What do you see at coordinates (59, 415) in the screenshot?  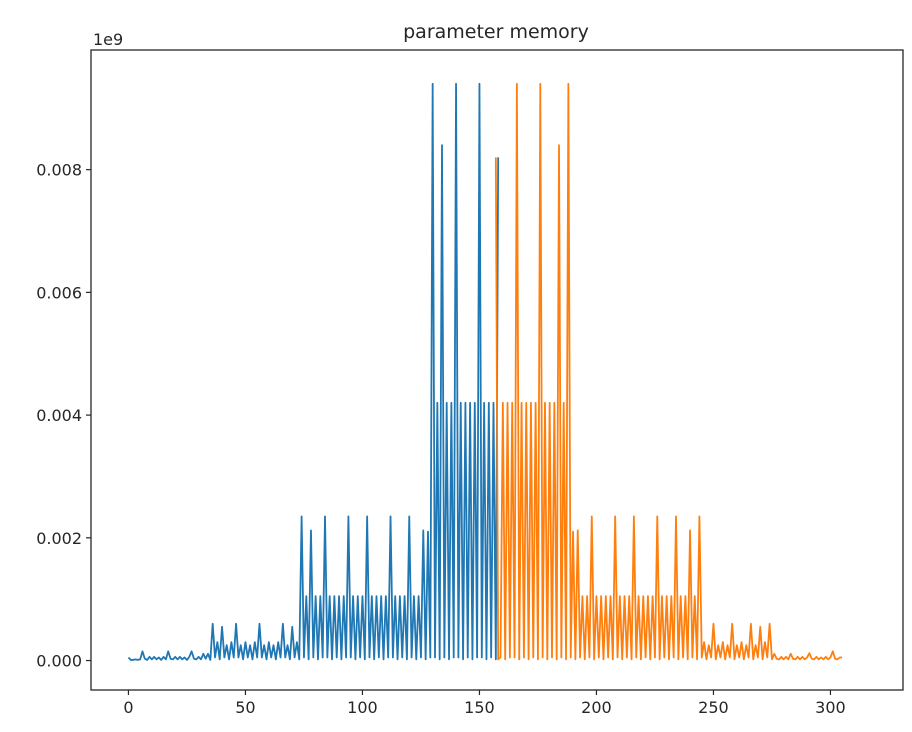 I see `y-tick-label: 0.004` at bounding box center [59, 415].